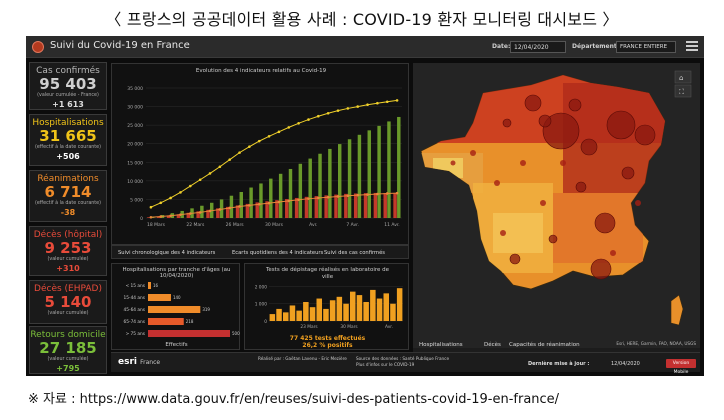  I want to click on credits-more-info: Plus d'infos sur le COVID-19, so click(385, 364).